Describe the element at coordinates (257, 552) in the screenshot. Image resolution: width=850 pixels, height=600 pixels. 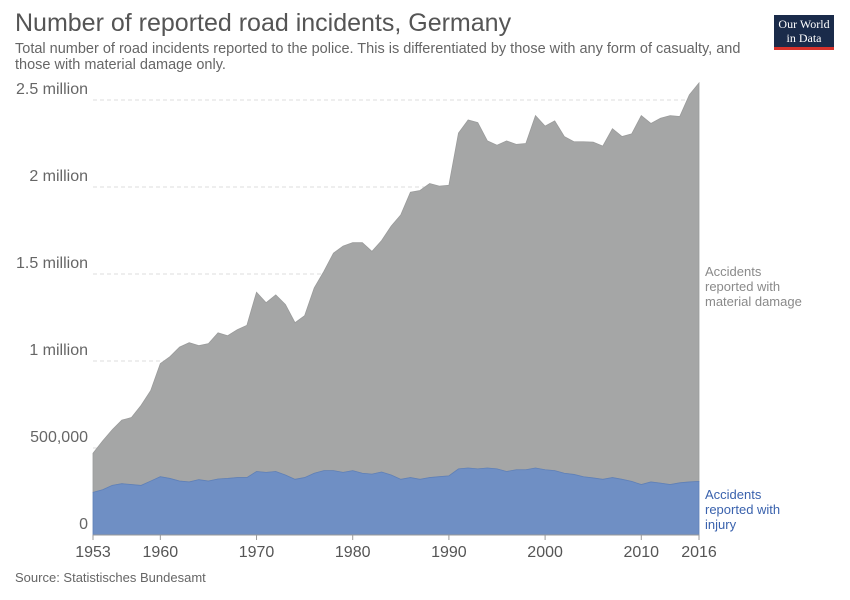
I see `x-tick-label-2: 1970` at that location.